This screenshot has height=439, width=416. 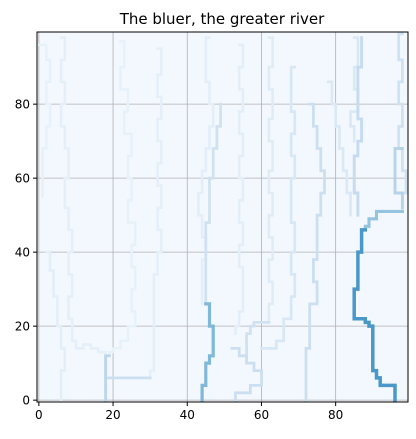 I want to click on x-tick-label: 20, so click(x=112, y=415).